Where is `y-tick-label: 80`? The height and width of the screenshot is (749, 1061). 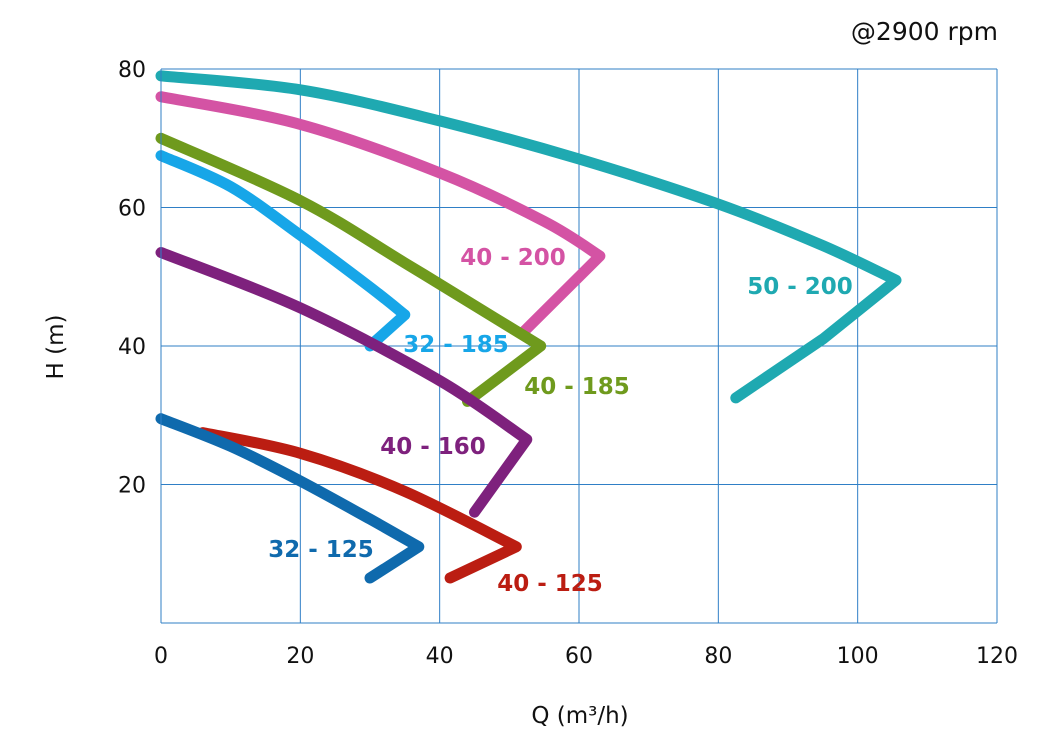 y-tick-label: 80 is located at coordinates (132, 70).